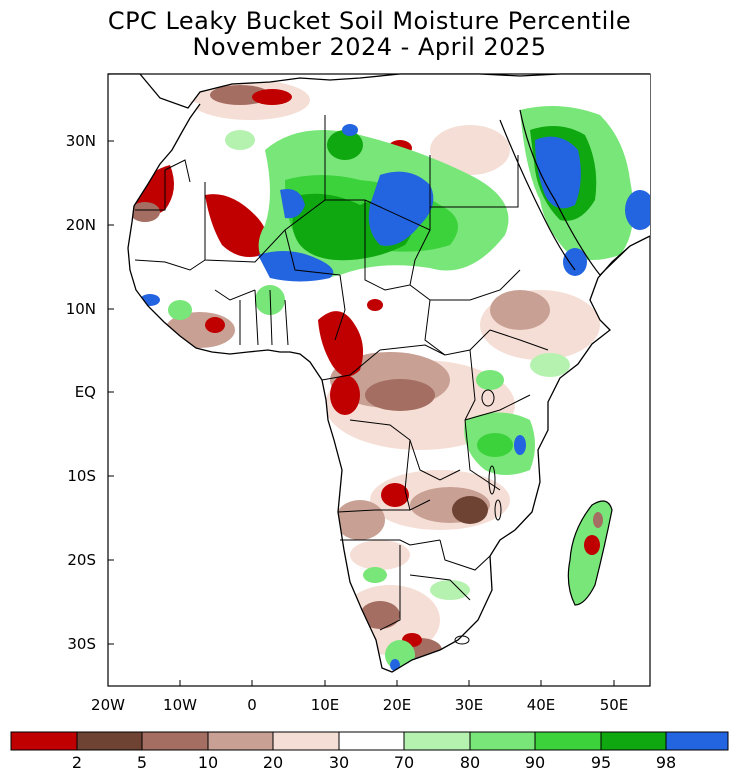  Describe the element at coordinates (81, 476) in the screenshot. I see `lat-label-10s: 10S` at that location.